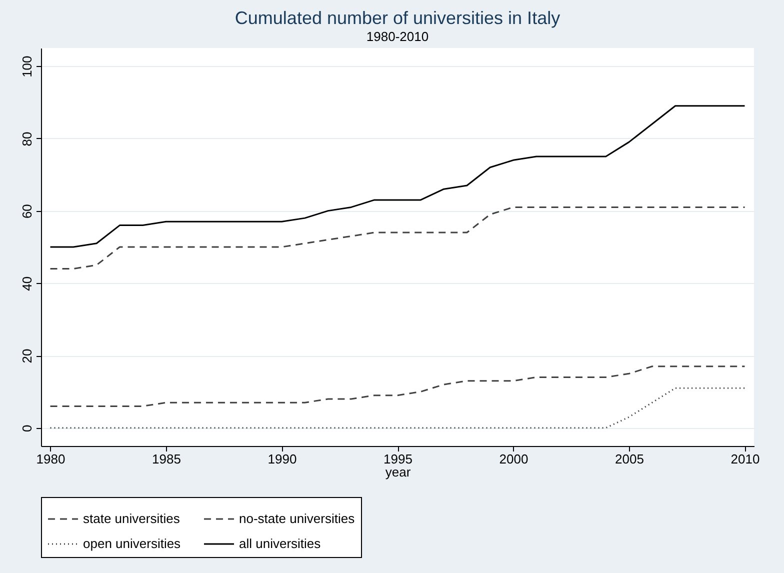 The image size is (784, 573). What do you see at coordinates (131, 518) in the screenshot?
I see `legend-label: state universities` at bounding box center [131, 518].